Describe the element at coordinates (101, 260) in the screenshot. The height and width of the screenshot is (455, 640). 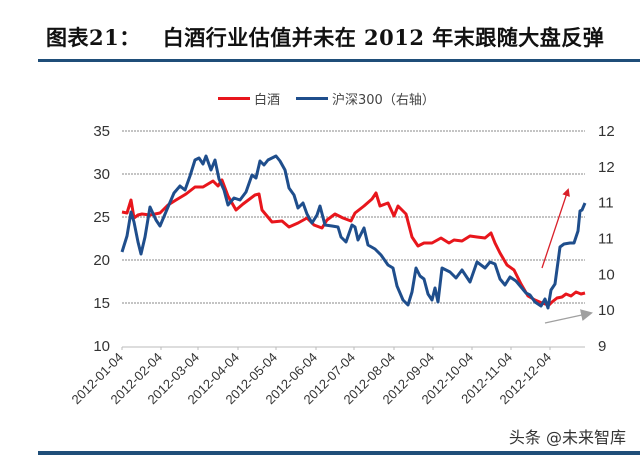
I see `svg-text: 20` at that location.